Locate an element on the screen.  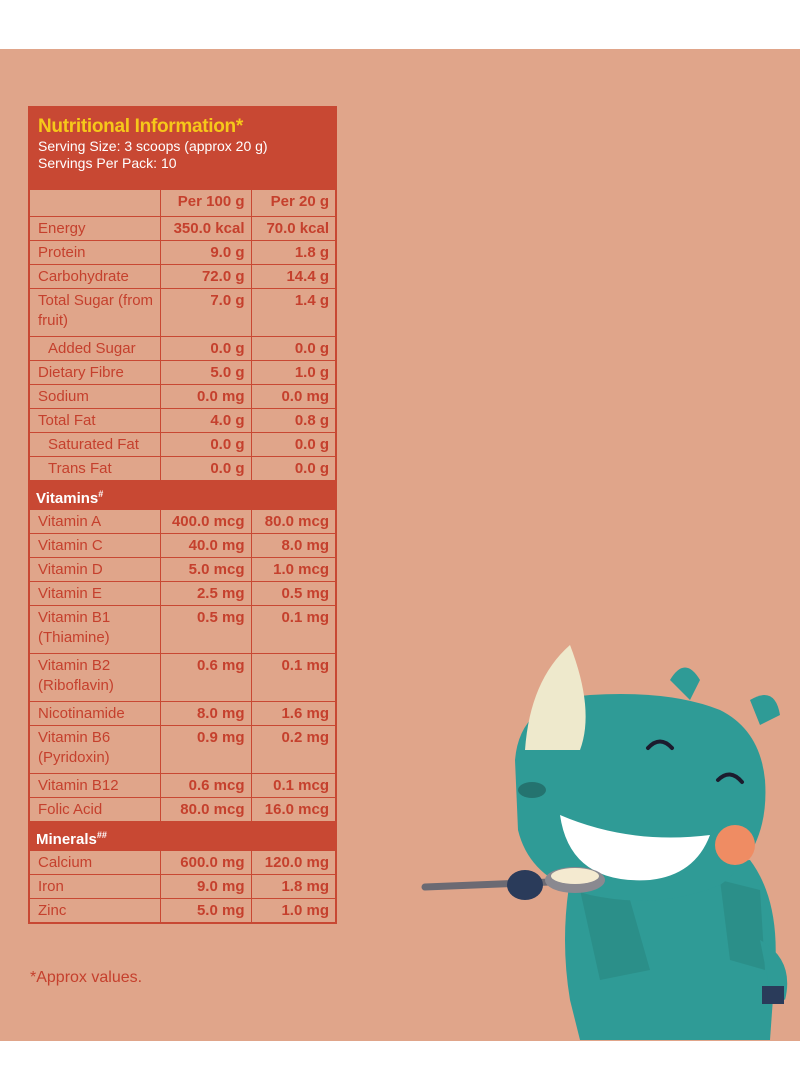
row-vitamin-b1: Vitamin B1 (Thiamine) 0.5 mg 0.1 mg is located at coordinates (182, 629).